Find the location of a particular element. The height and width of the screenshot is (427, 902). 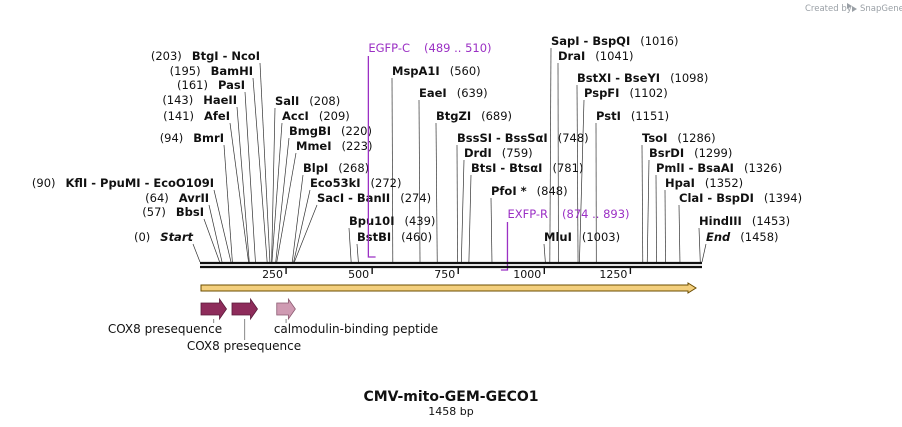

feature-cox8-presequence-1-label: COX8 presequence is located at coordinates (165, 329).